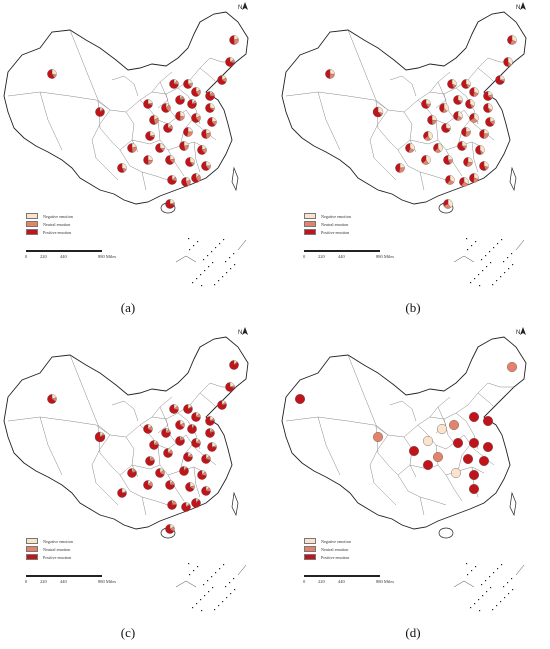 This screenshot has width=550, height=649. Describe the element at coordinates (441, 428) in the screenshot. I see `emotion-dot-negative` at that location.